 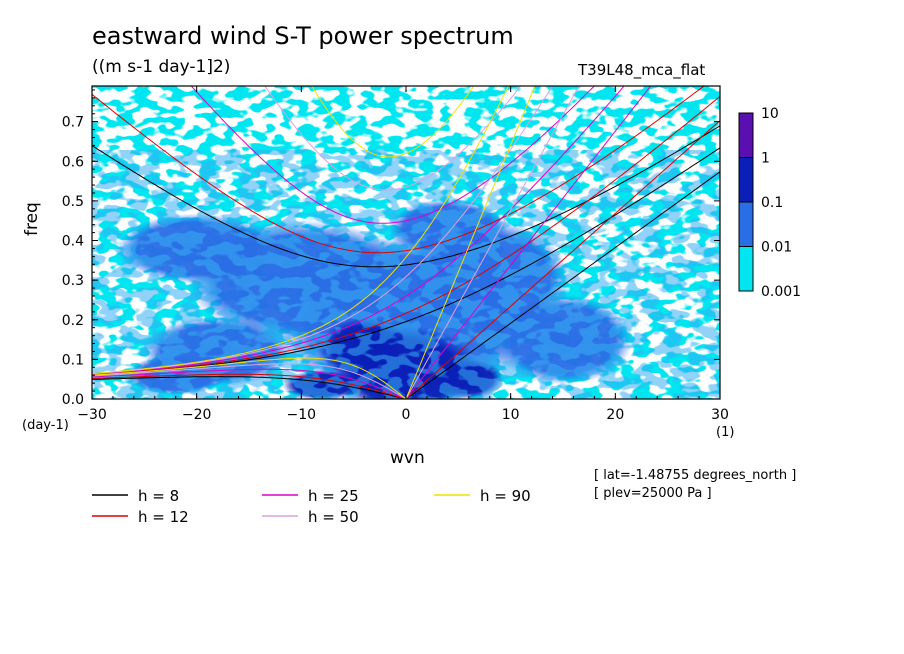 What do you see at coordinates (73, 360) in the screenshot?
I see `y-tick-label: 0.1` at bounding box center [73, 360].